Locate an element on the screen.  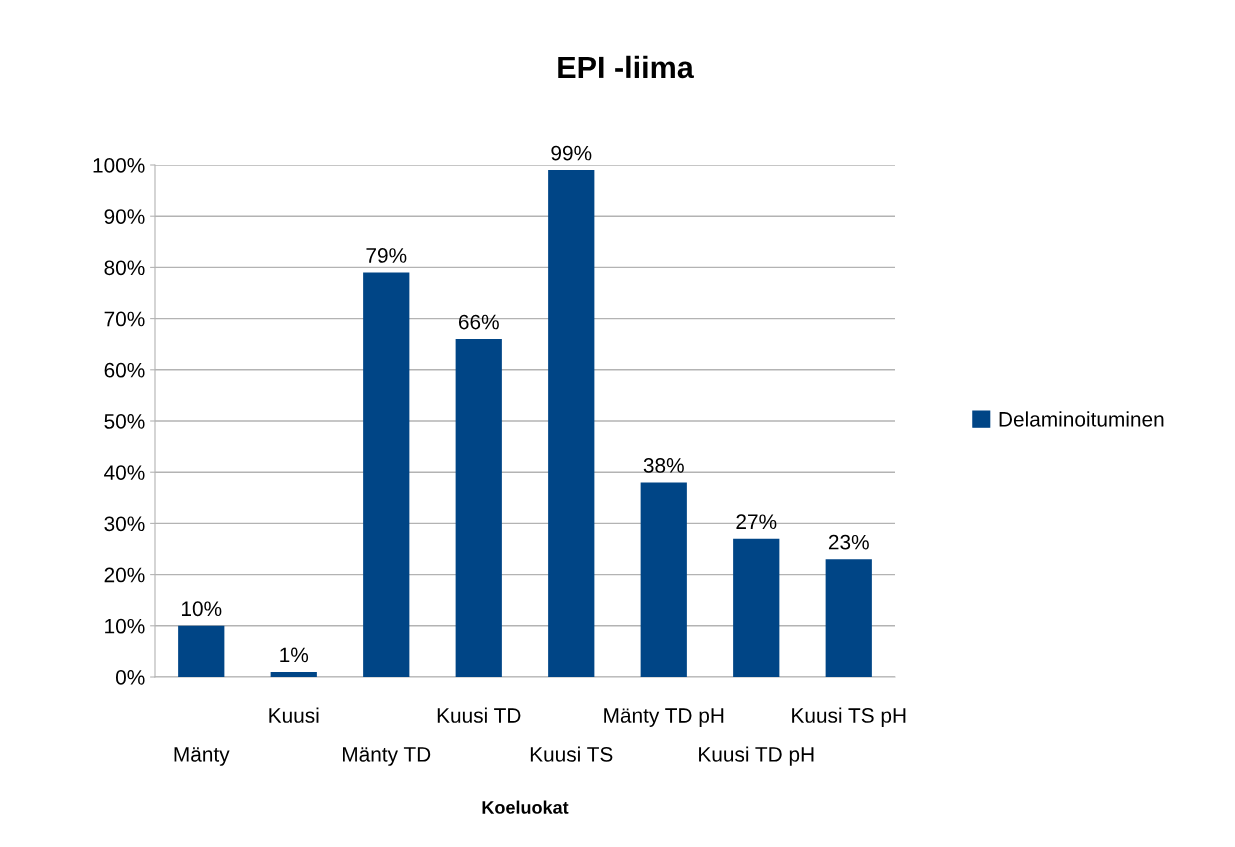
x-tick-label: Mänty TD is located at coordinates (387, 756).